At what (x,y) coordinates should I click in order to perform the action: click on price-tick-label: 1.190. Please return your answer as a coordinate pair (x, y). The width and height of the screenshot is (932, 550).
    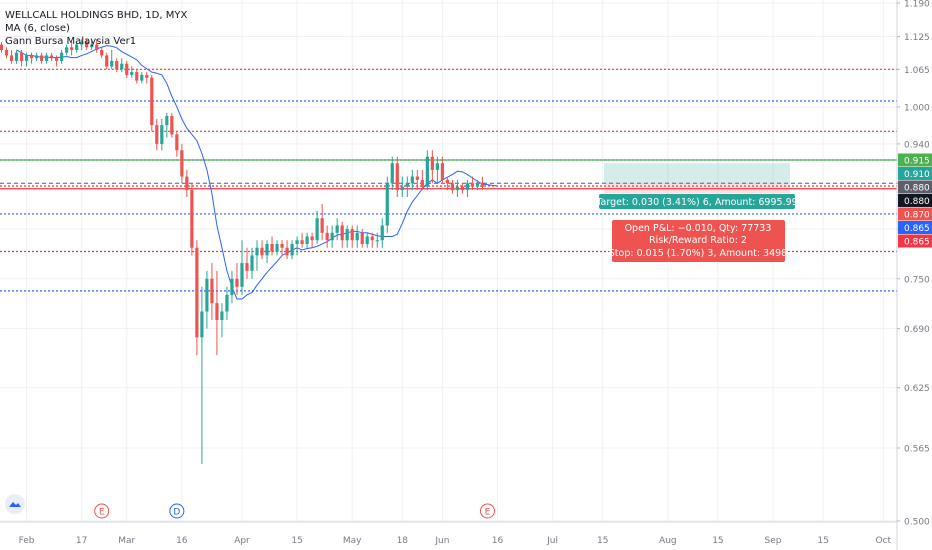
    Looking at the image, I should click on (917, 5).